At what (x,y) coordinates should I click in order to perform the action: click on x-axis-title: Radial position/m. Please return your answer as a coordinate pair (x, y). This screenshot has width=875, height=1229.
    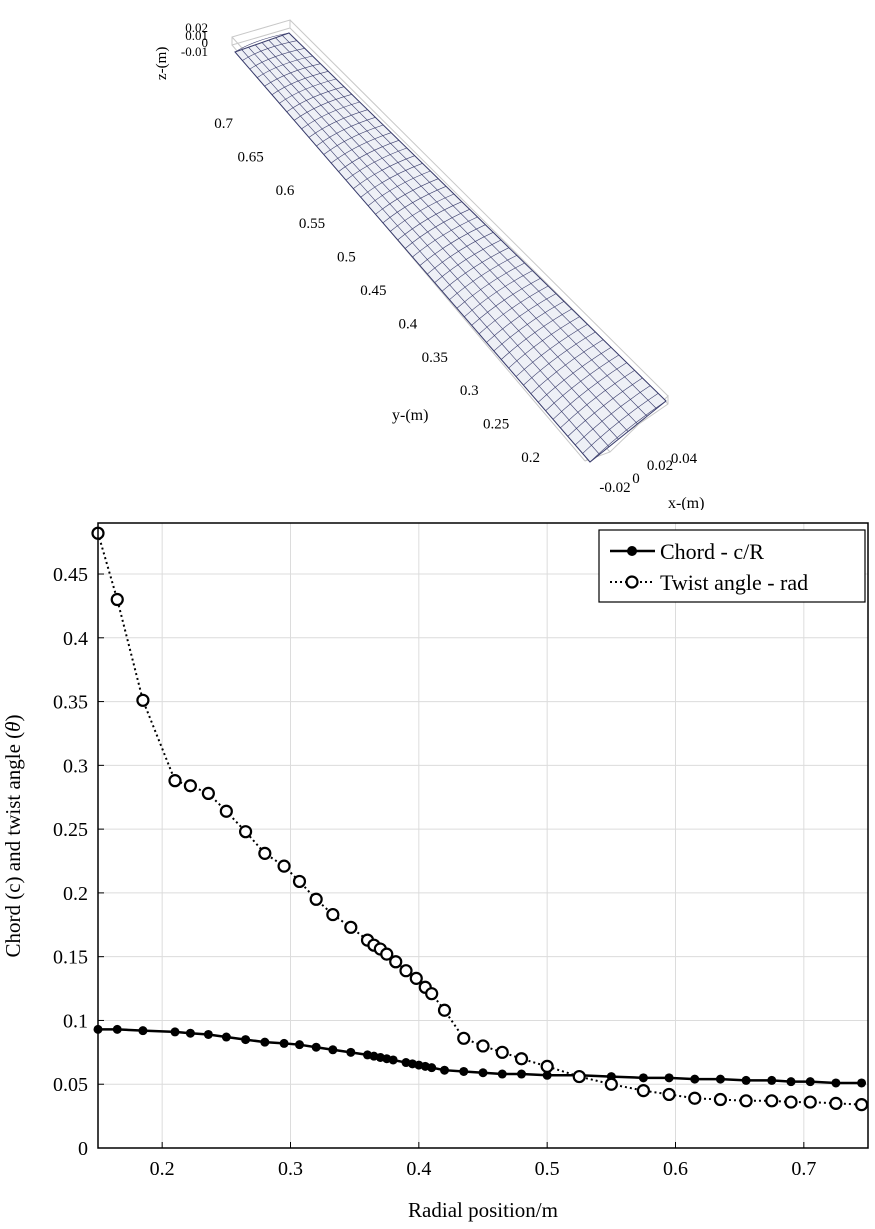
    Looking at the image, I should click on (483, 1210).